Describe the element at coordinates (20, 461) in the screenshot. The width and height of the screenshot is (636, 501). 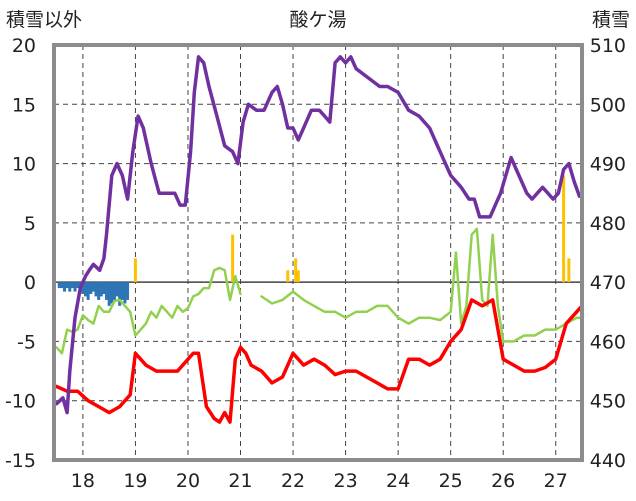
I see `left-tick-label: -15` at that location.